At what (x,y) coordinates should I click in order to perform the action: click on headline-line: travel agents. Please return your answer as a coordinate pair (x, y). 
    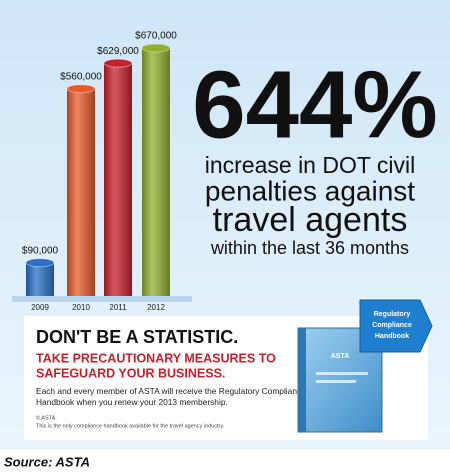
    Looking at the image, I should click on (310, 220).